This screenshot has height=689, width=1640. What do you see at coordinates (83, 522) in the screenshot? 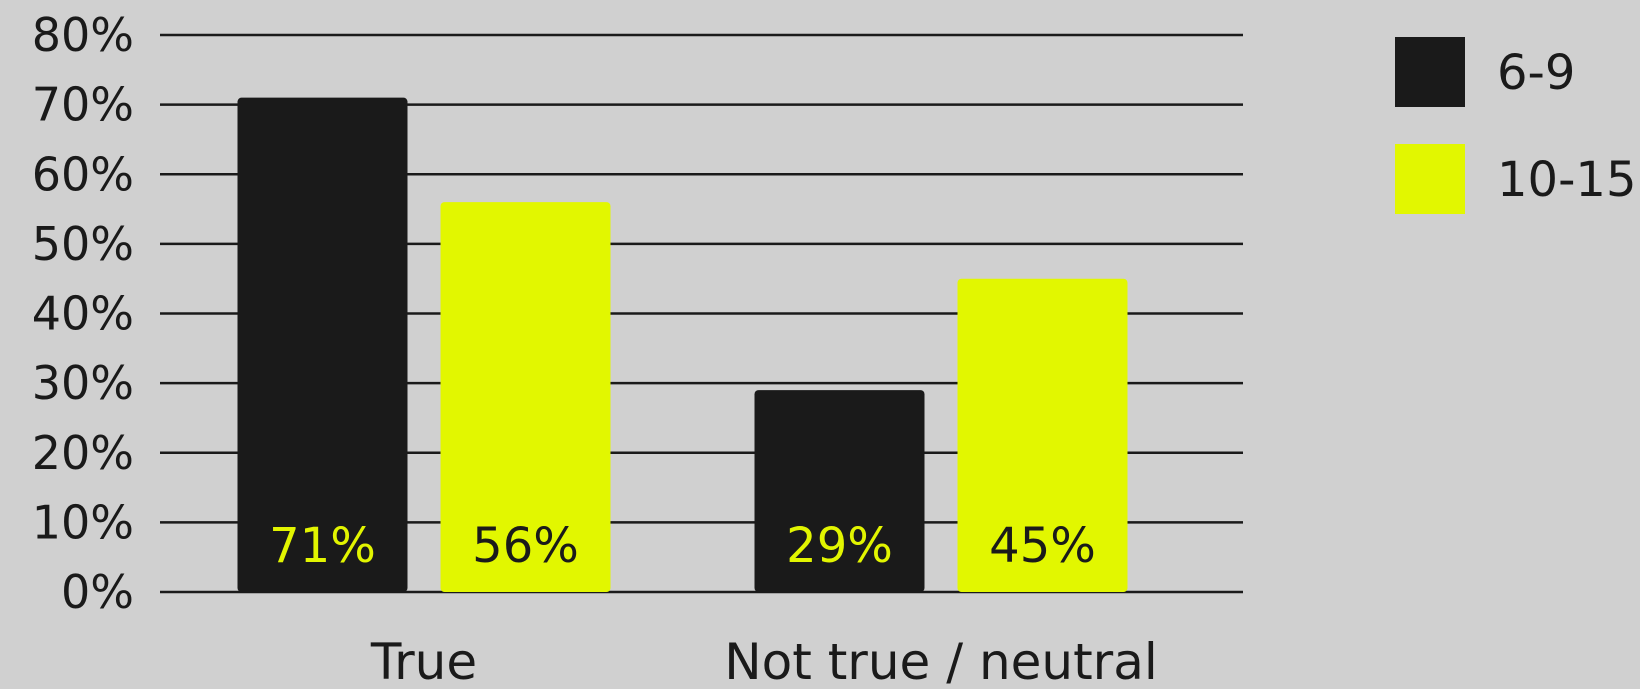
I see `y-tick-label: 10%` at bounding box center [83, 522].